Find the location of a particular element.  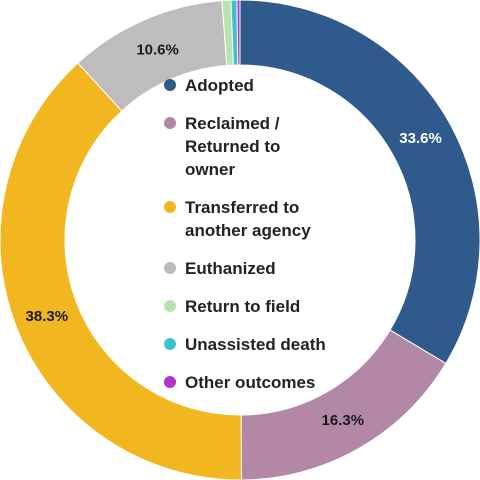

slice-label-adopted: 33.6% is located at coordinates (420, 138).